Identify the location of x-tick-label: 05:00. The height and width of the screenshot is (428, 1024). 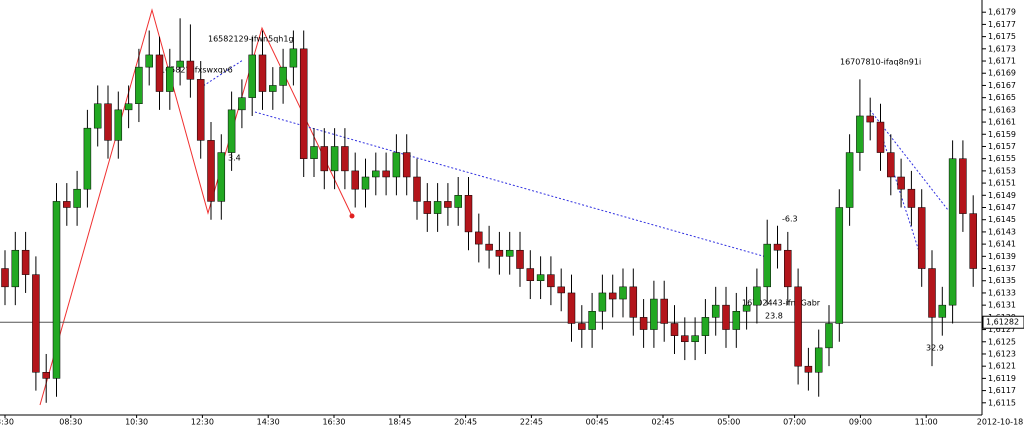
(728, 422).